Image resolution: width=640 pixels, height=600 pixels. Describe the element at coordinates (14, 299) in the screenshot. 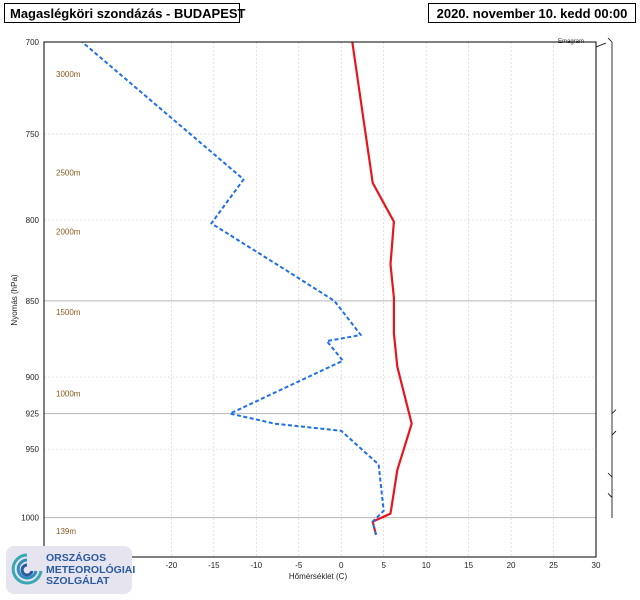

I see `y-axis-title: Nyomás (hPa)` at that location.